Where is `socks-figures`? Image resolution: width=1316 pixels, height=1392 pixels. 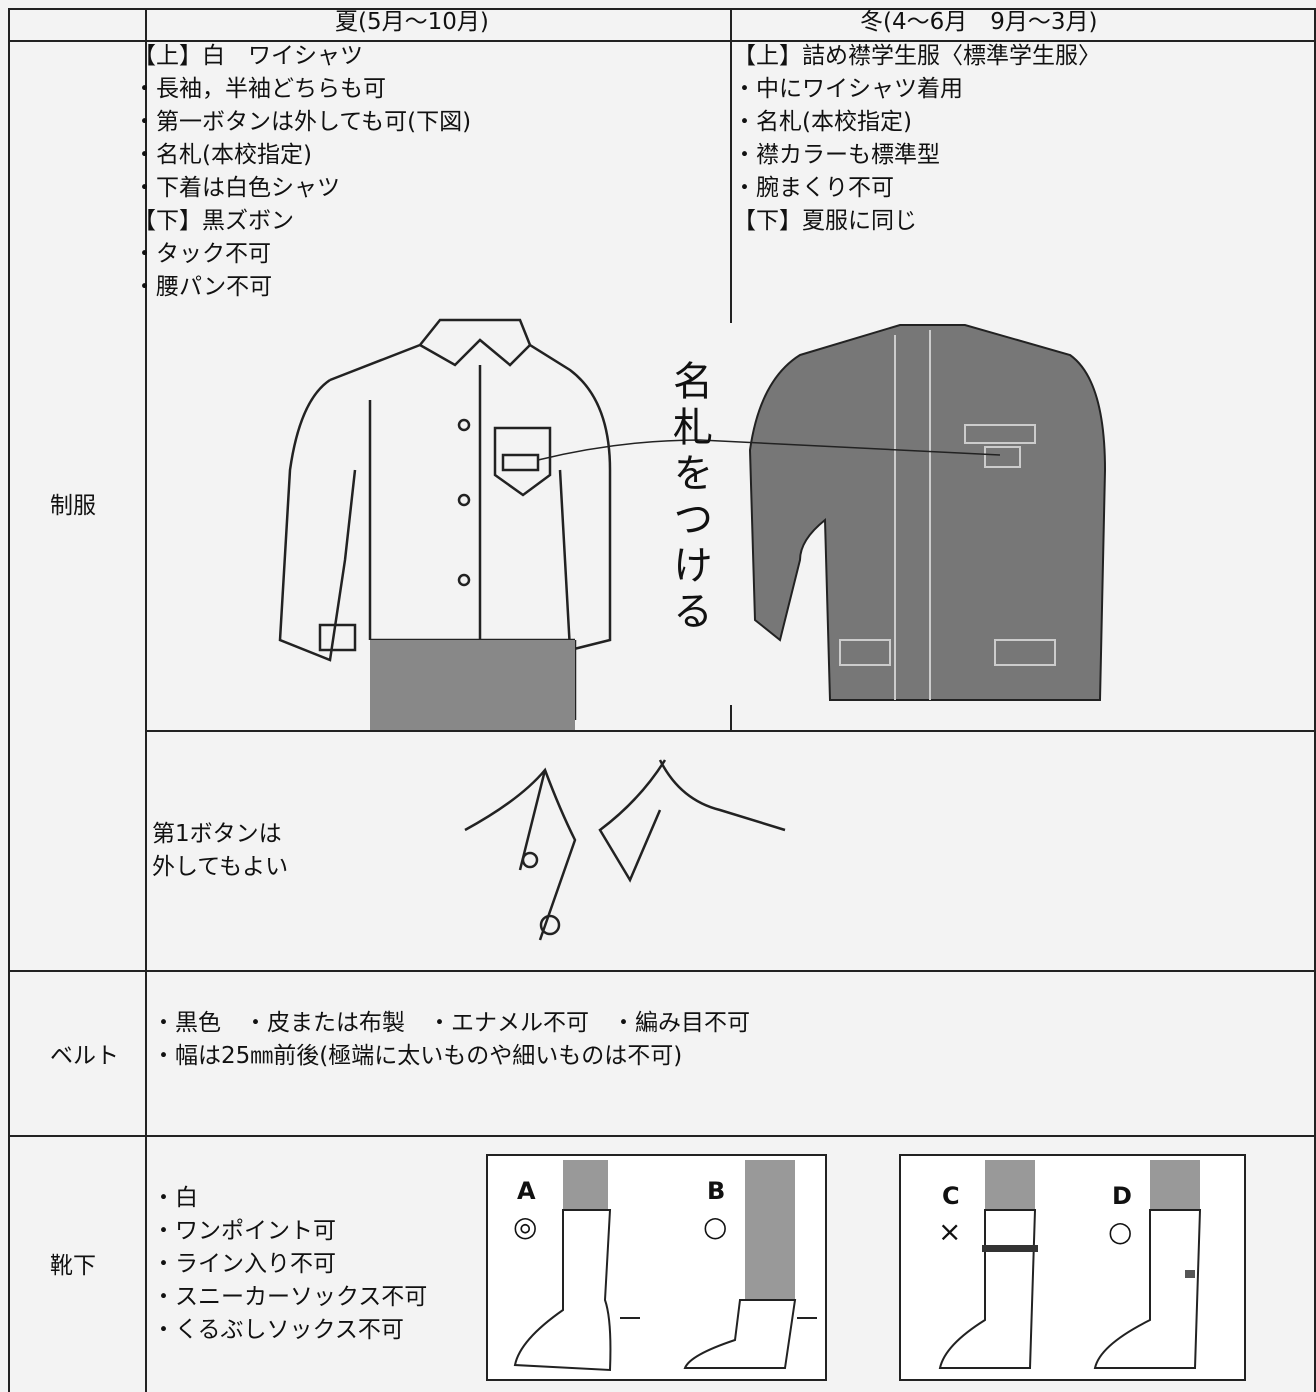
socks-figures is located at coordinates (866, 1267).